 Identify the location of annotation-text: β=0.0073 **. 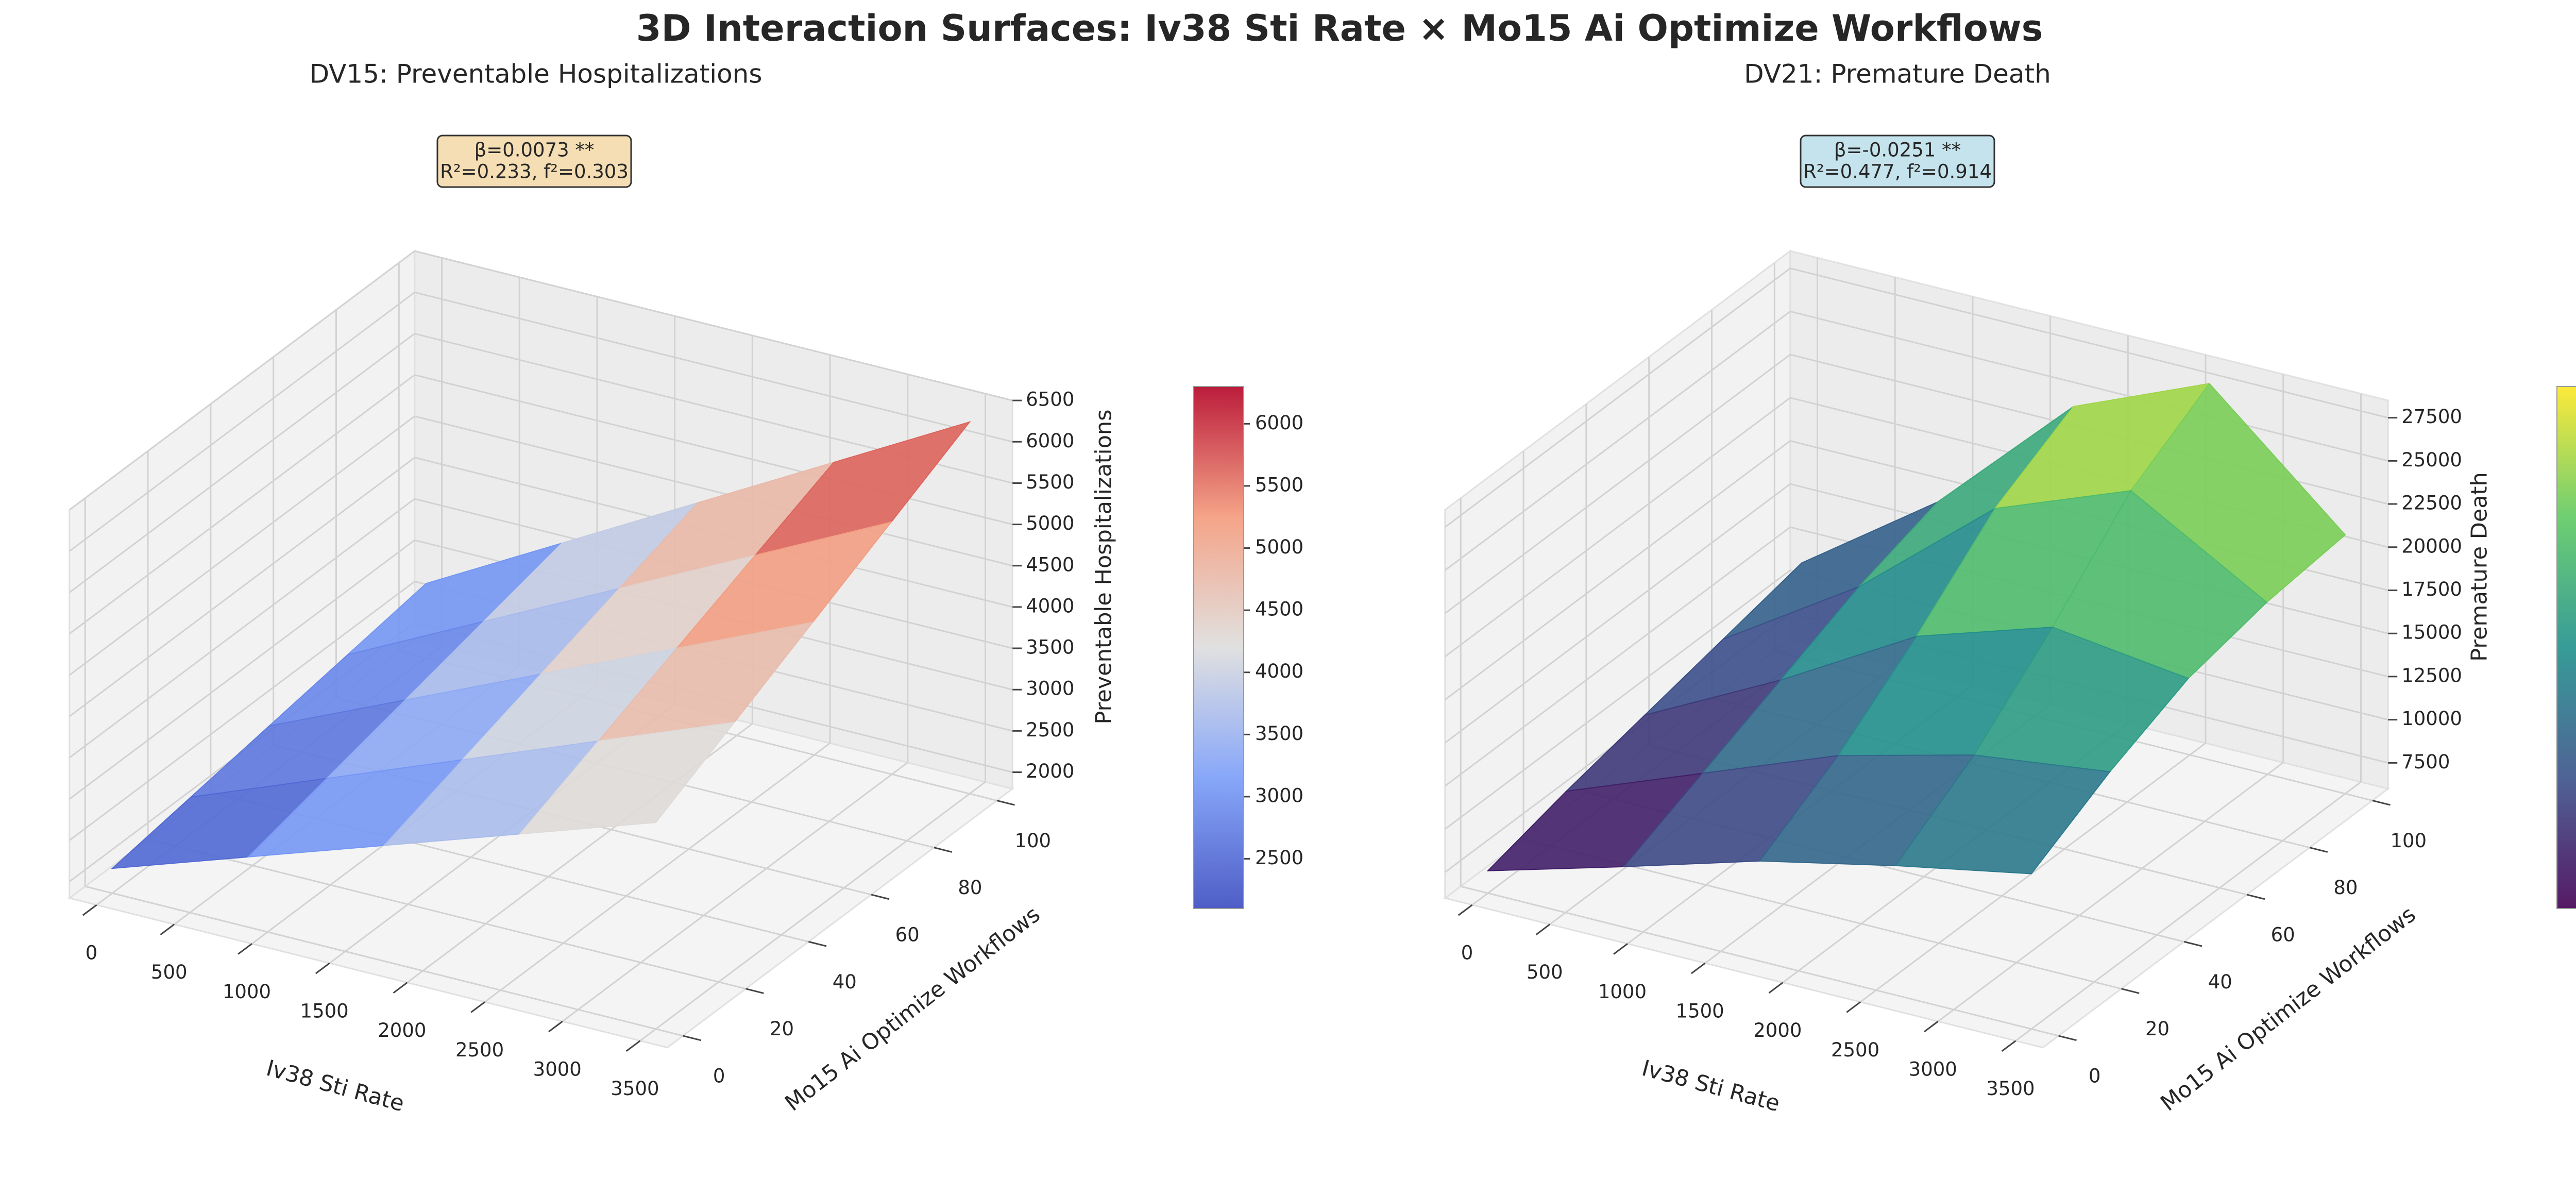
(534, 150).